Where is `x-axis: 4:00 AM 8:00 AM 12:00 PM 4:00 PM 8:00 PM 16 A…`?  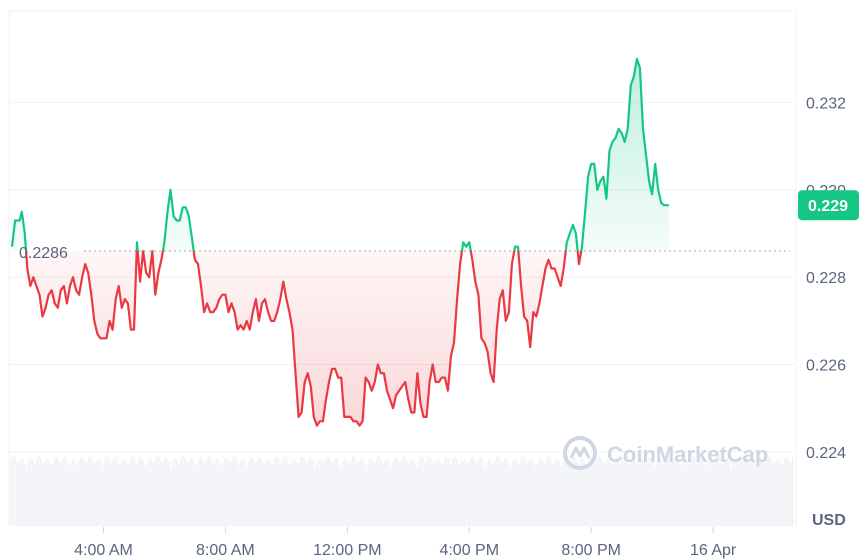
x-axis: 4:00 AM 8:00 AM 12:00 PM 4:00 PM 8:00 PM 16 A… is located at coordinates (405, 543).